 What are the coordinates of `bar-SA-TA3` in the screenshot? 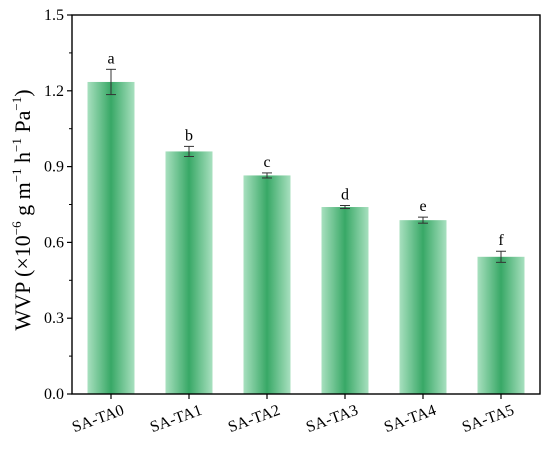 It's located at (345, 300).